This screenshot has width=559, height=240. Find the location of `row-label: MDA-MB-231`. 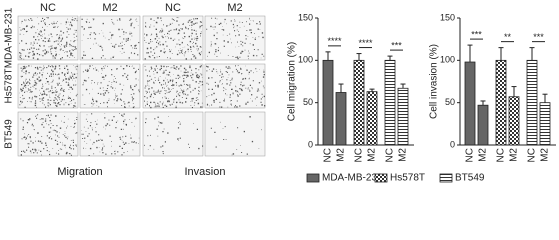

row-label: MDA-MB-231 is located at coordinates (9, 37).